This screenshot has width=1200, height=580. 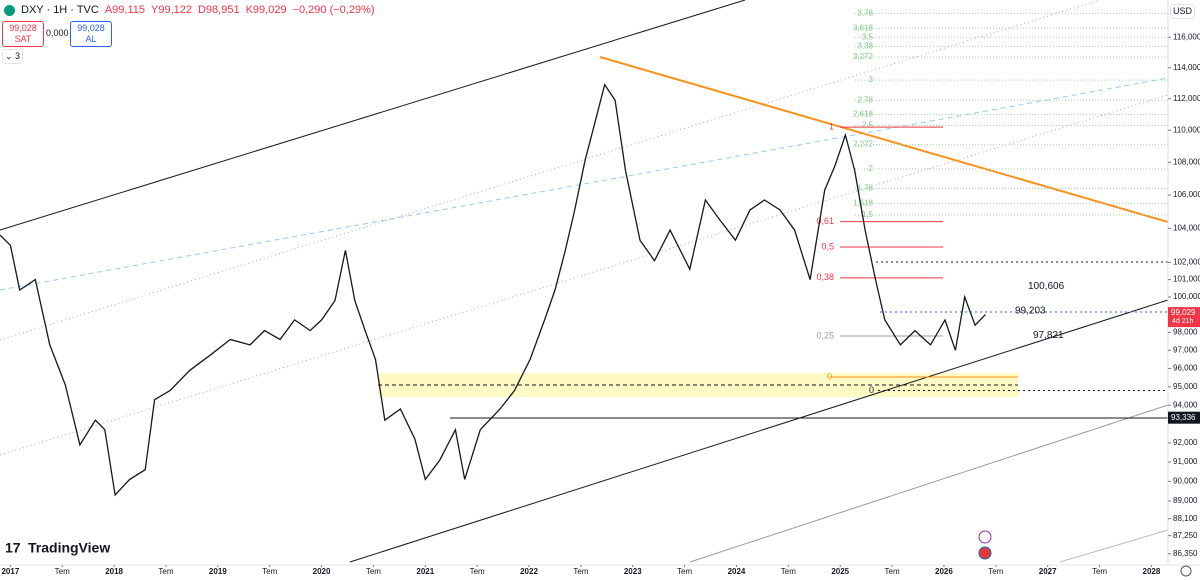 I want to click on buy-button: 99,028 AL, so click(x=91, y=34).